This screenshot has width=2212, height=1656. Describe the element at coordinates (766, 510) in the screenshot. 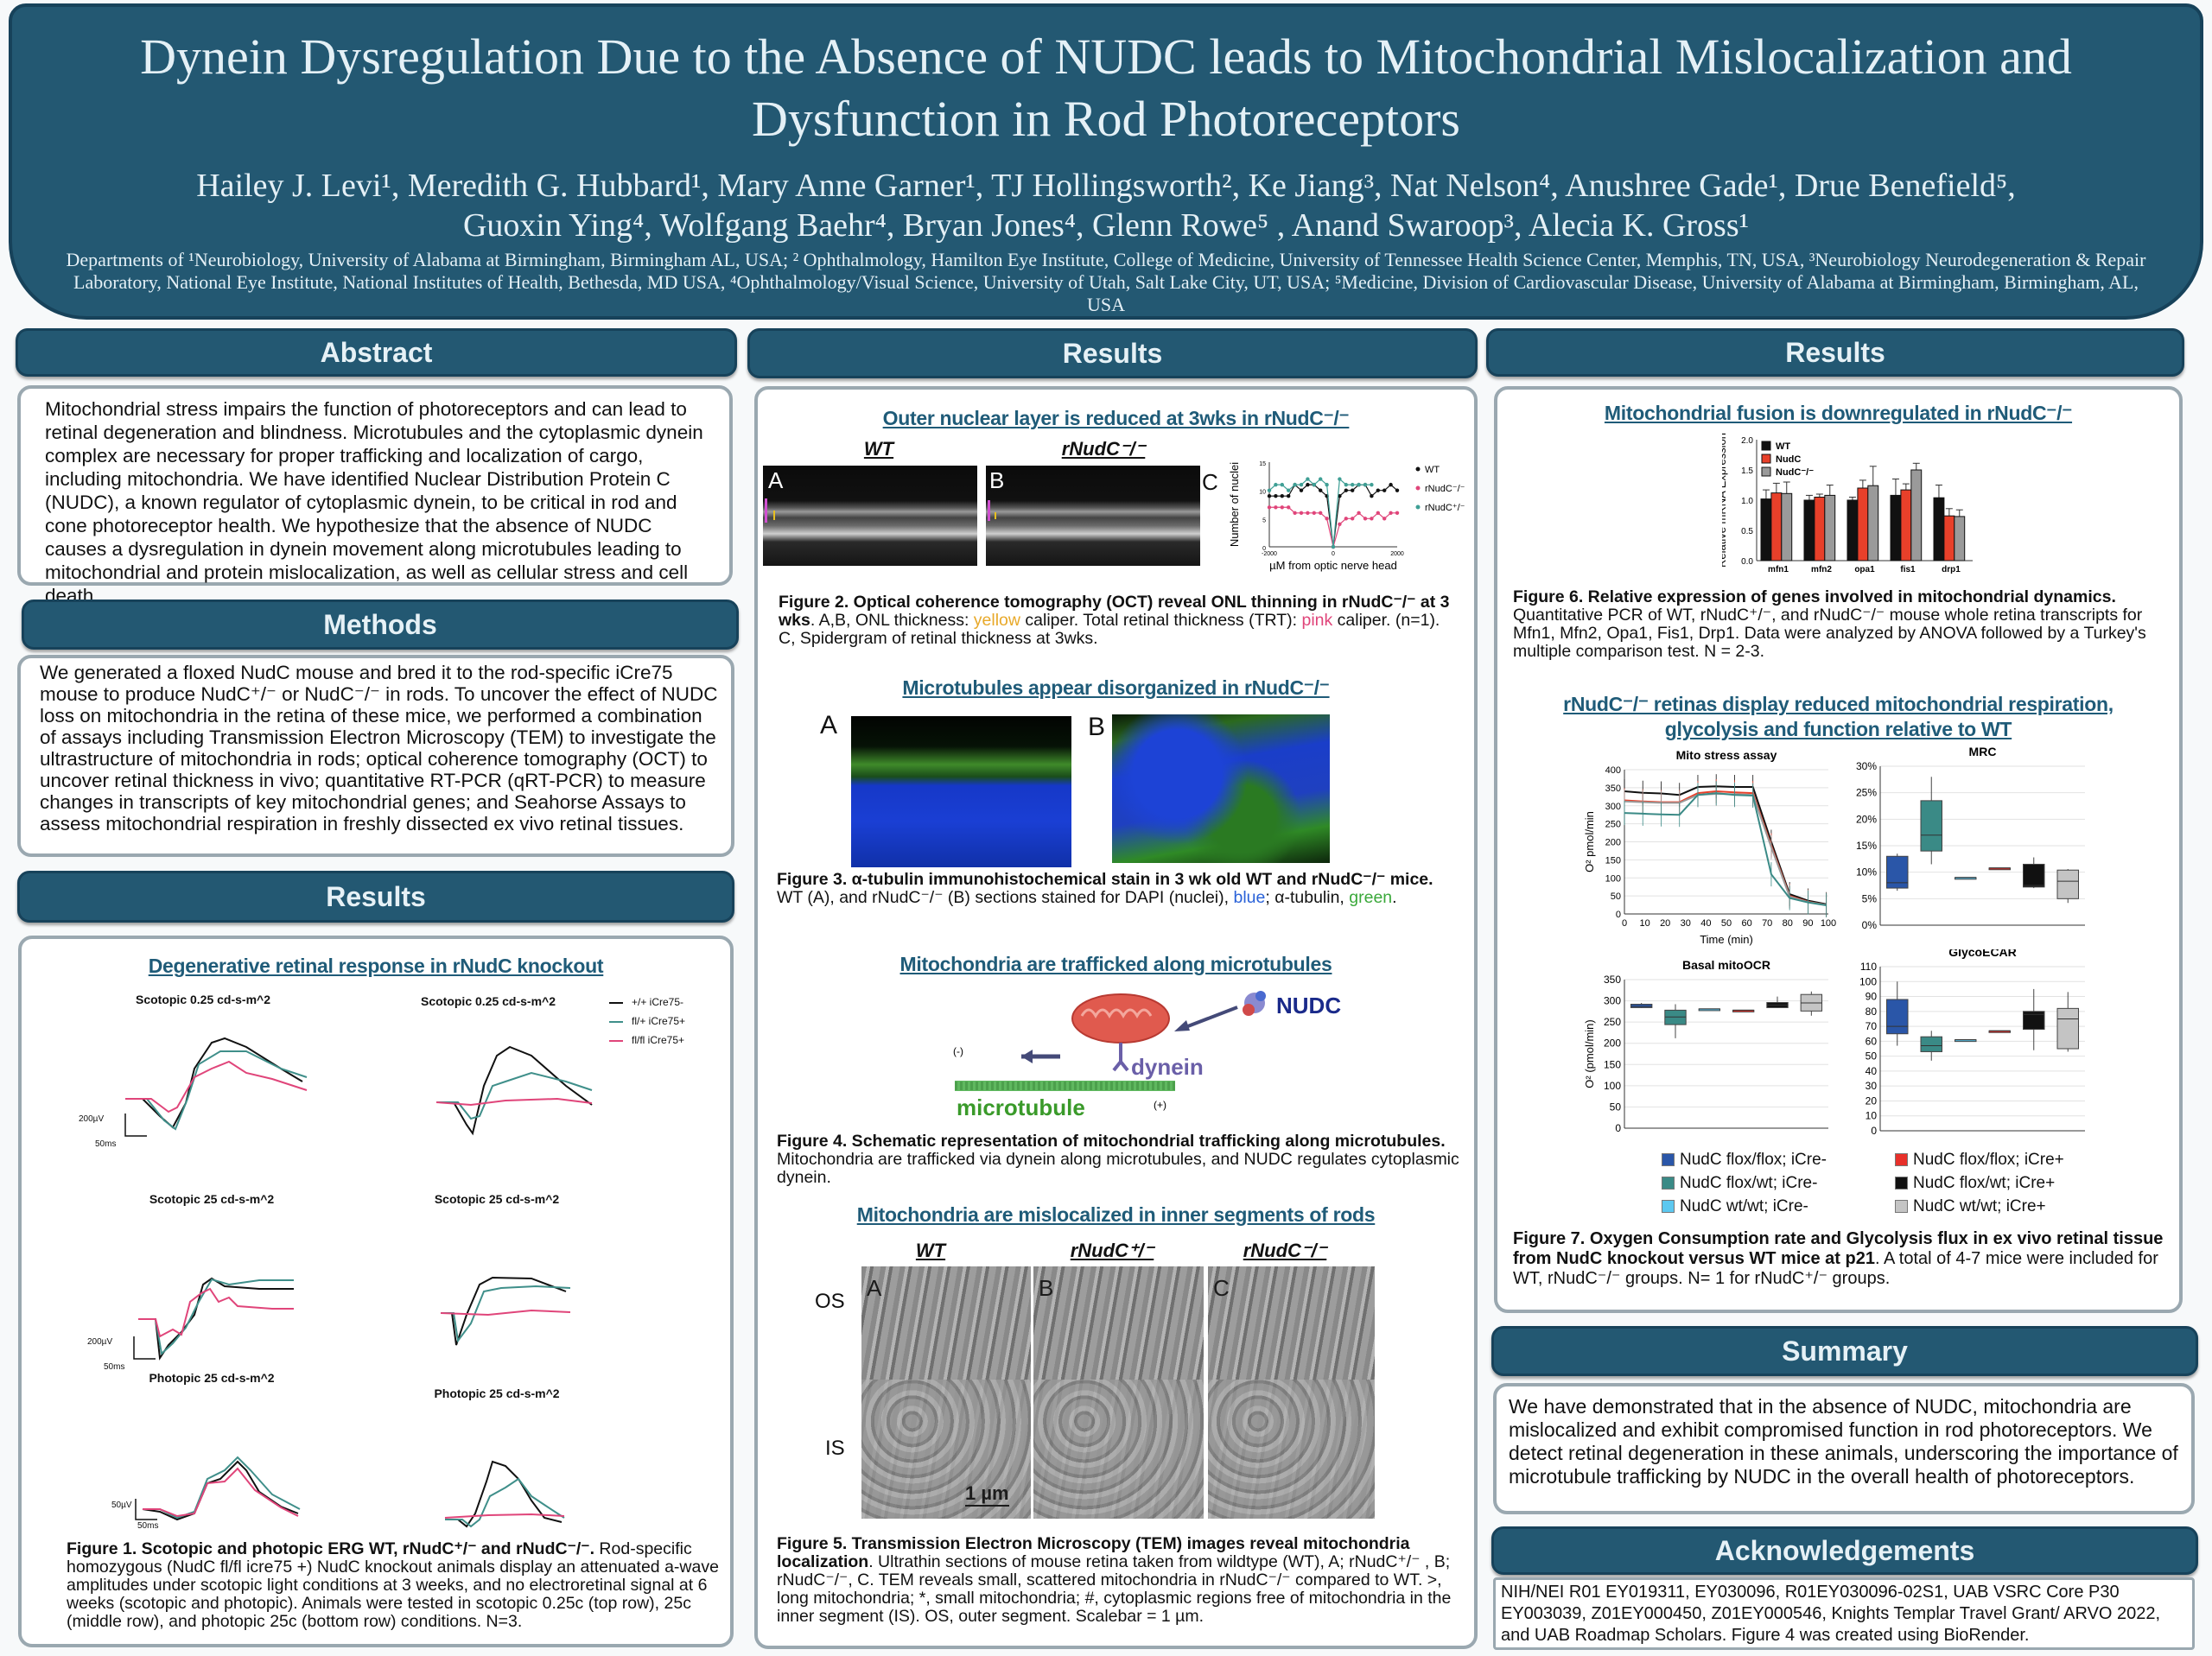

I see `pink-caliper` at that location.